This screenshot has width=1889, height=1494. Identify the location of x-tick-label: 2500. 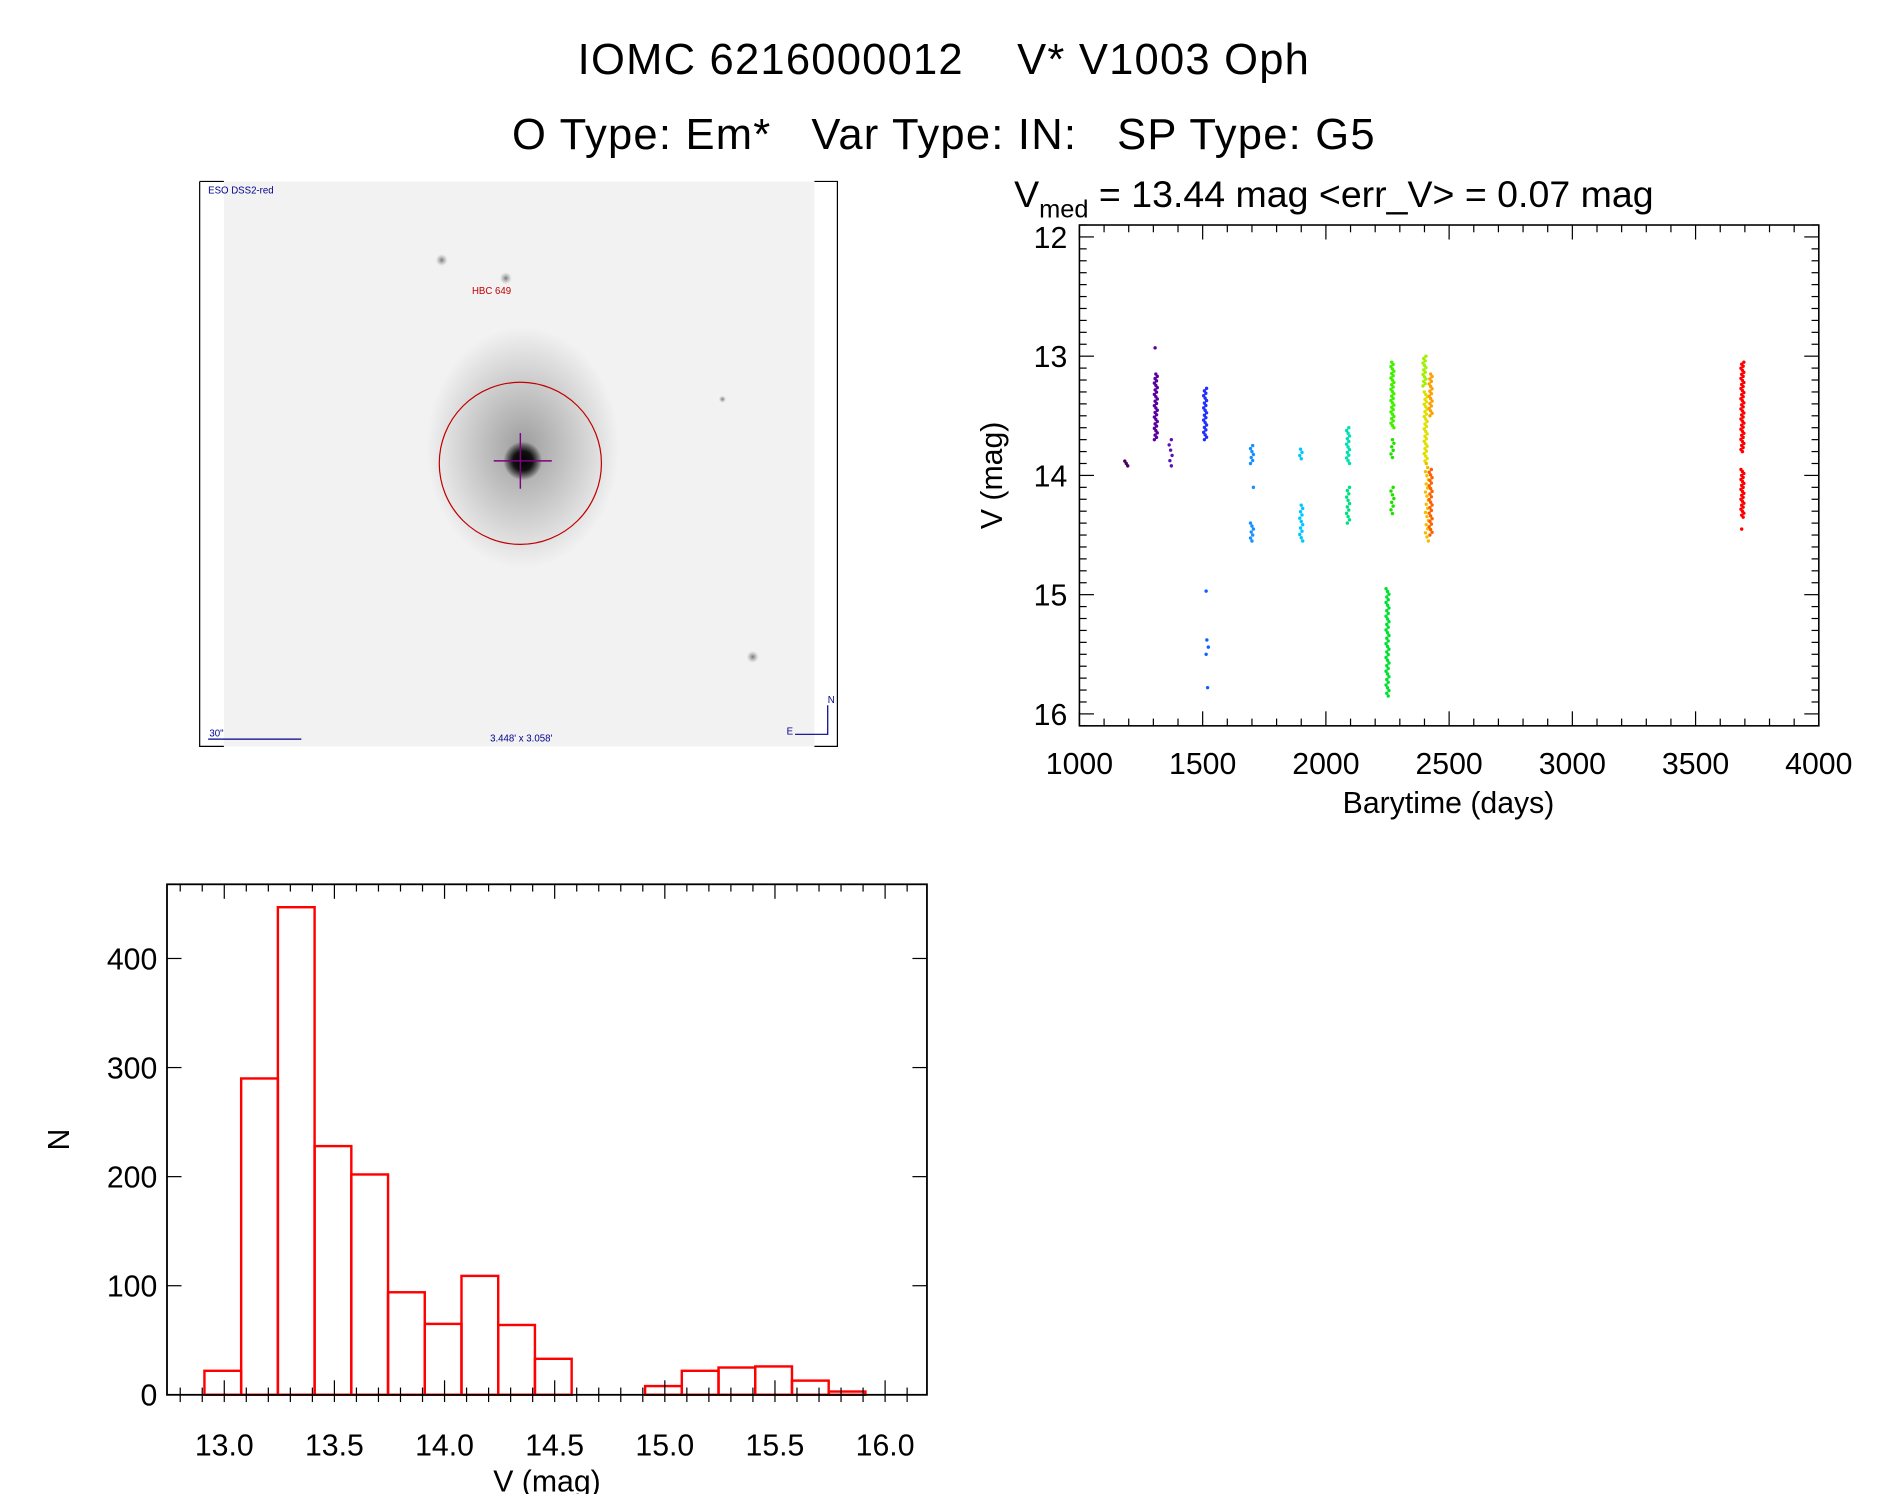
(1448, 764).